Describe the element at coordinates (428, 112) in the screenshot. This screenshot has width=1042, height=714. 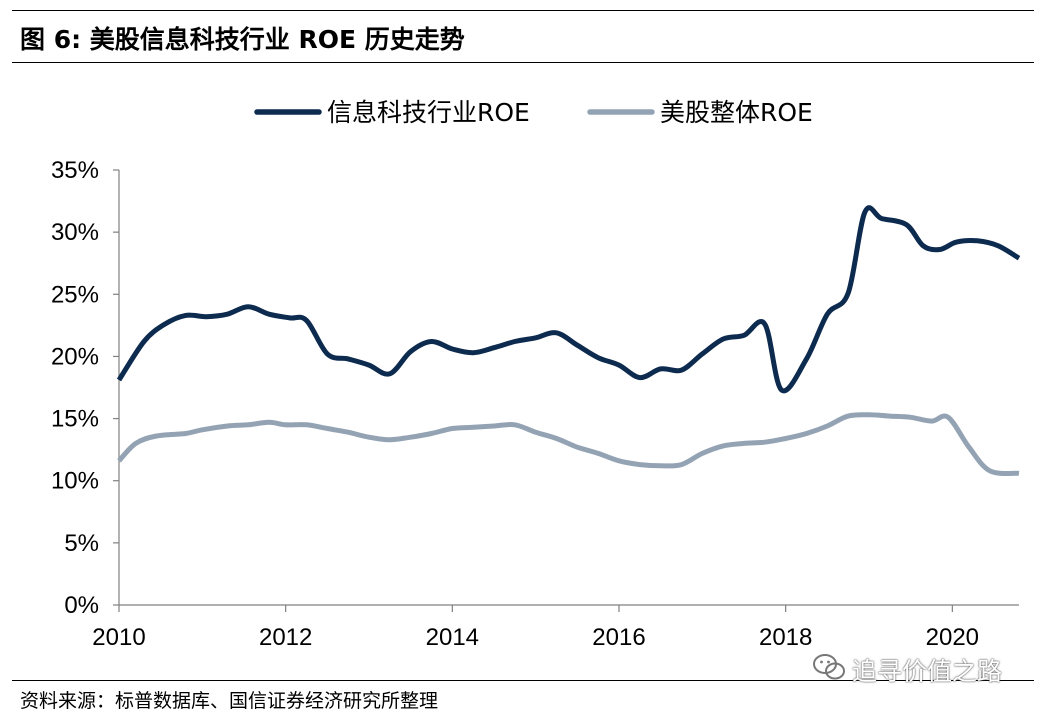
I see `legend-label: 信息科技行业ROE` at that location.